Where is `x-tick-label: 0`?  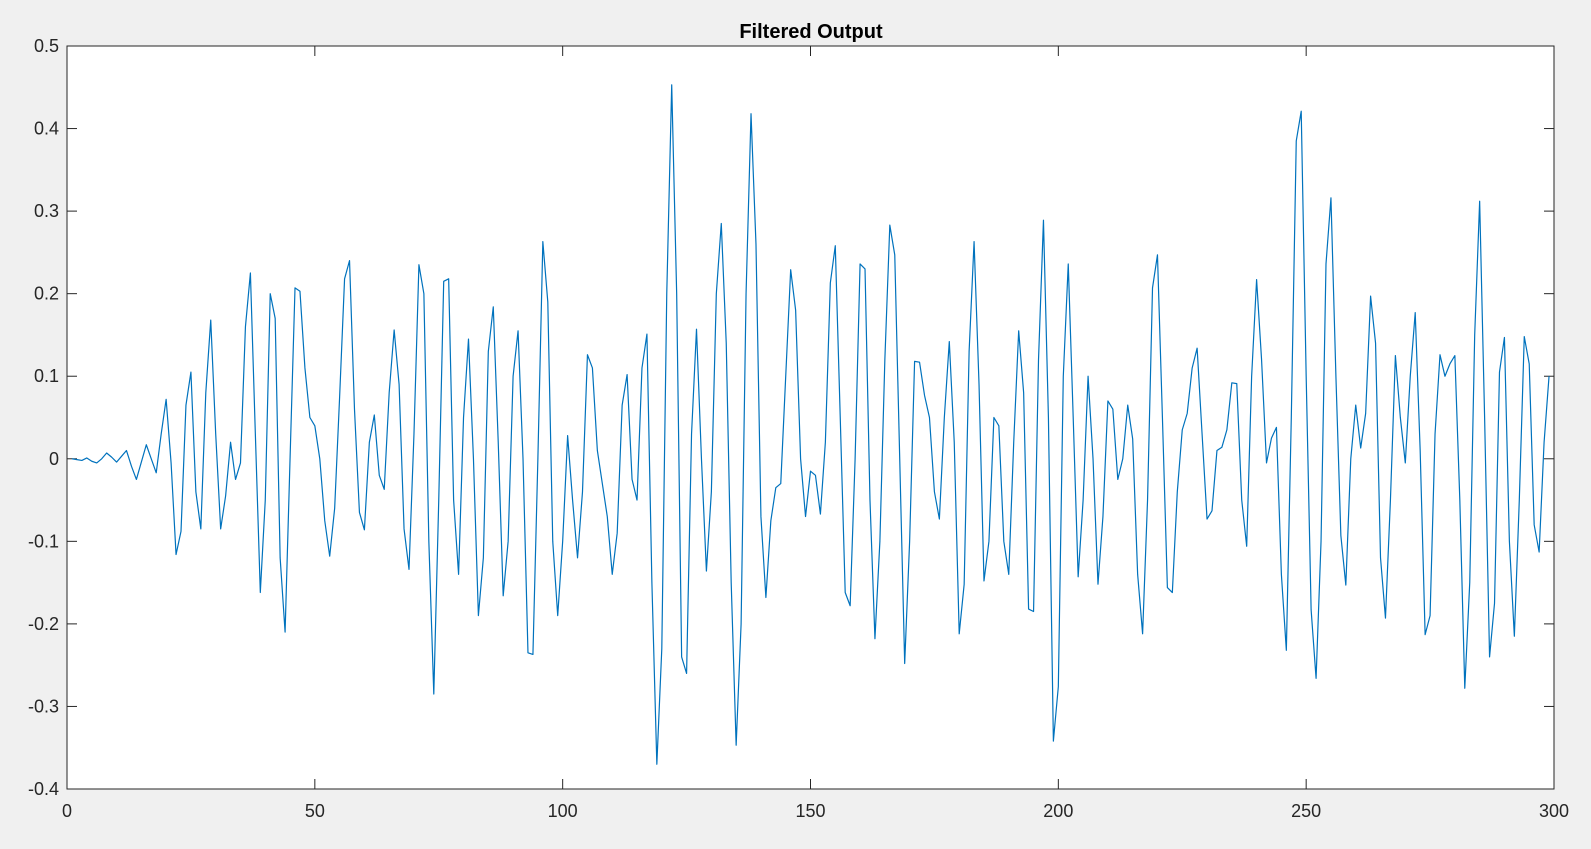
x-tick-label: 0 is located at coordinates (67, 811).